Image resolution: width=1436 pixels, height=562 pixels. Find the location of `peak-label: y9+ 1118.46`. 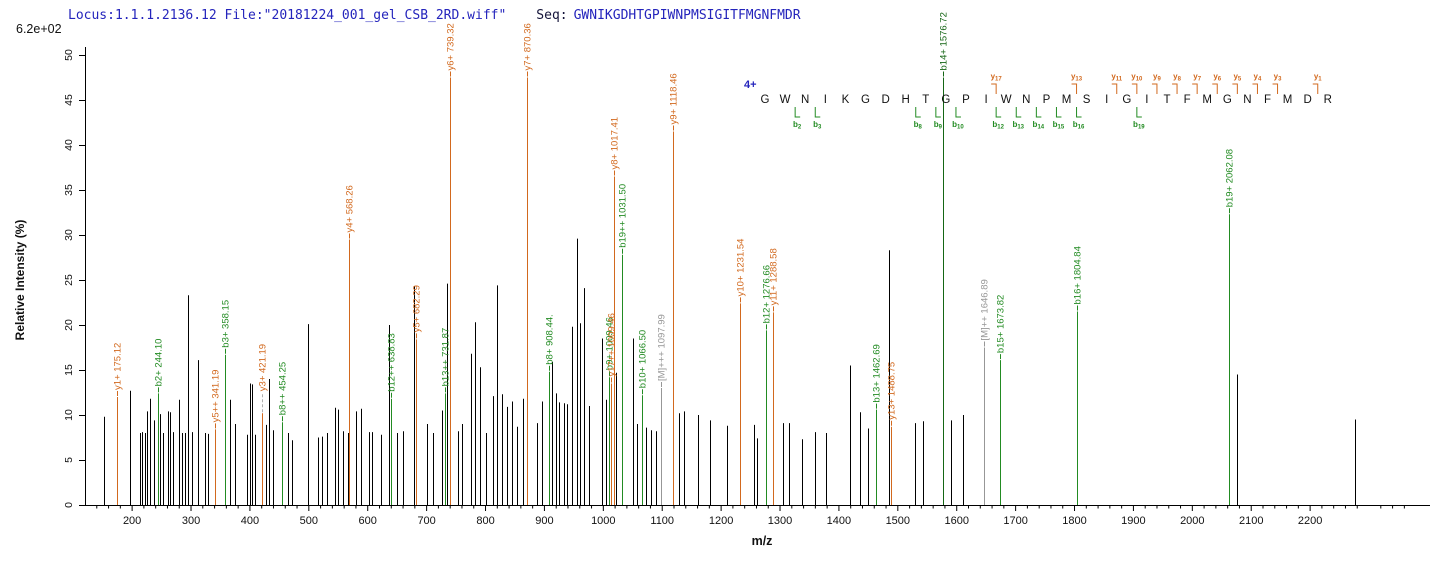

peak-label: y9+ 1118.46 is located at coordinates (674, 98).